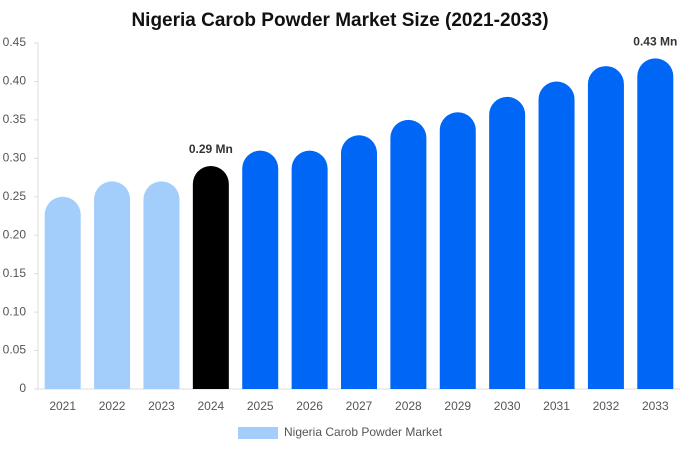  Describe the element at coordinates (260, 406) in the screenshot. I see `x-tick-label: 2025` at that location.